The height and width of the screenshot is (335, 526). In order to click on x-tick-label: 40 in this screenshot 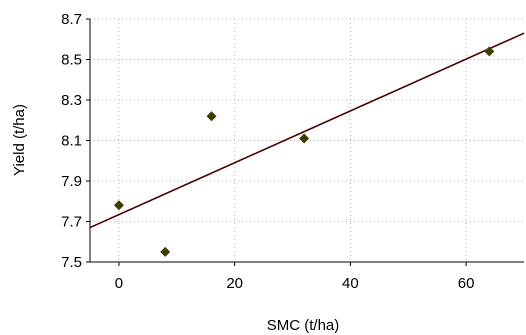, I will do `click(350, 283)`.